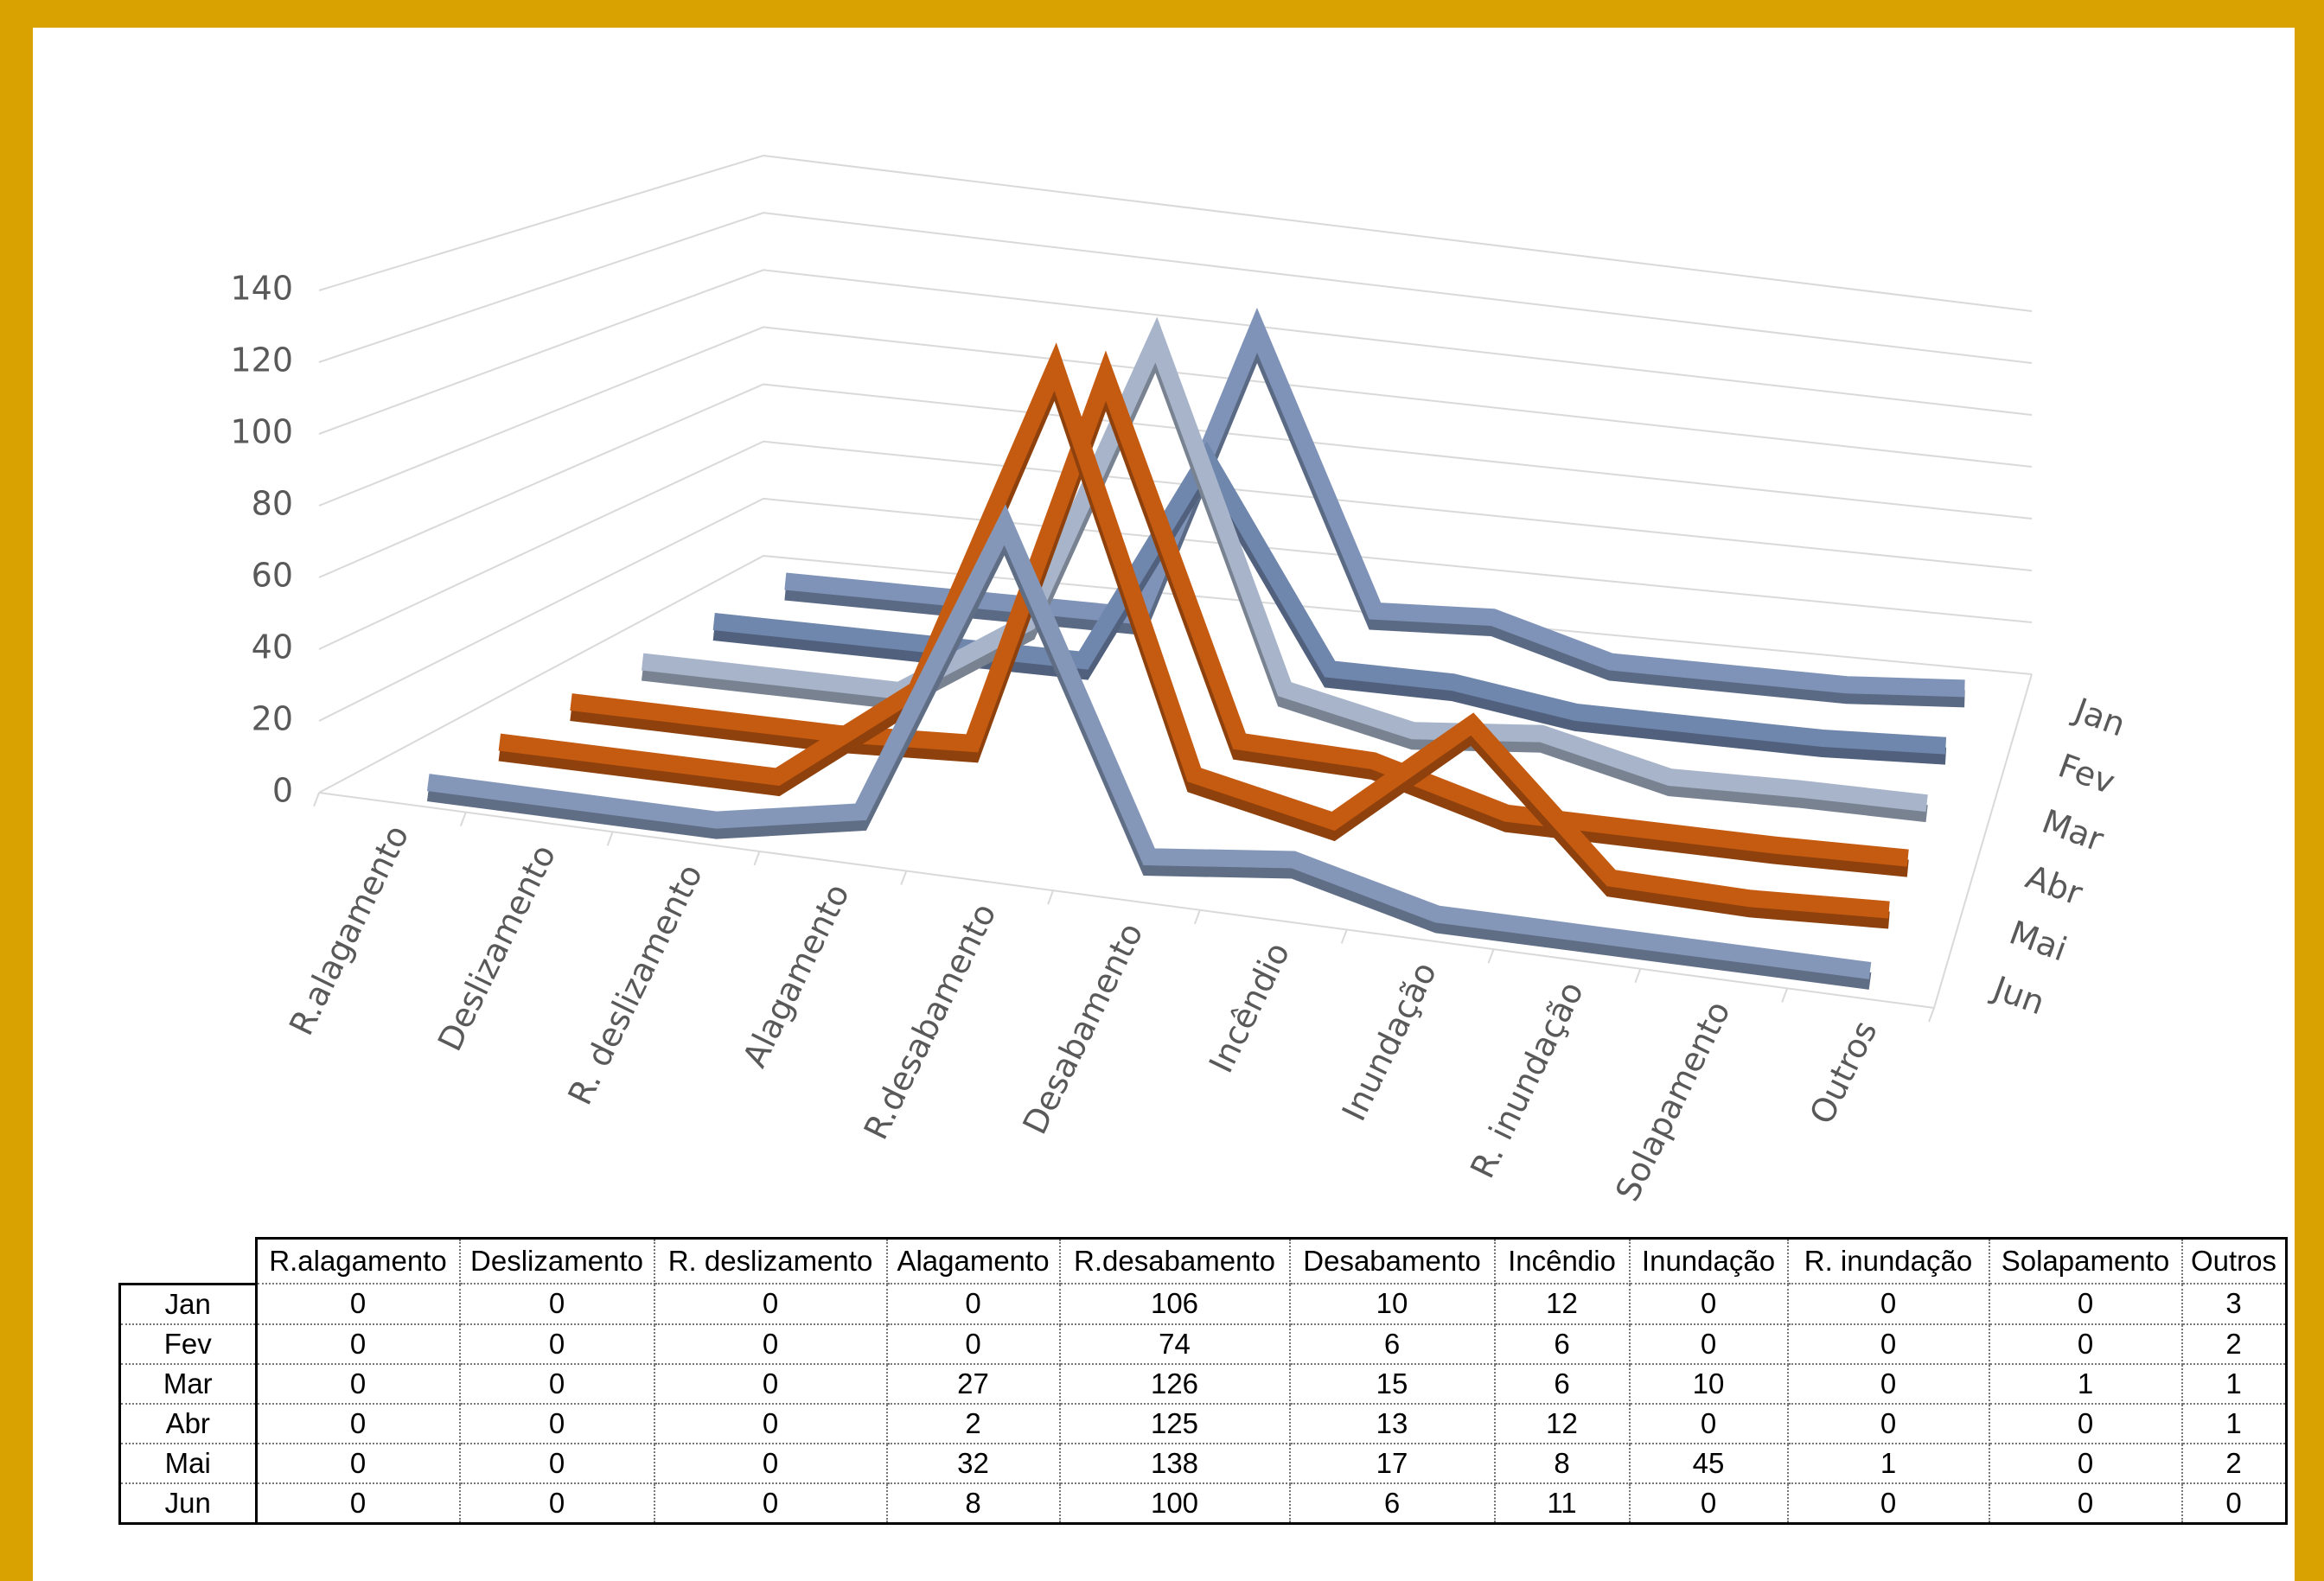 The height and width of the screenshot is (1581, 2324). What do you see at coordinates (1392, 1384) in the screenshot?
I see `table-cell: 15` at bounding box center [1392, 1384].